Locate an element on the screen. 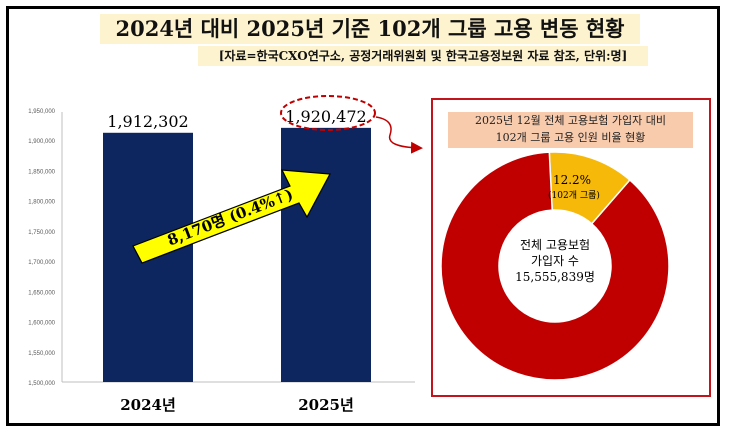  center-label-line-3: 15,555,839명 is located at coordinates (555, 277).